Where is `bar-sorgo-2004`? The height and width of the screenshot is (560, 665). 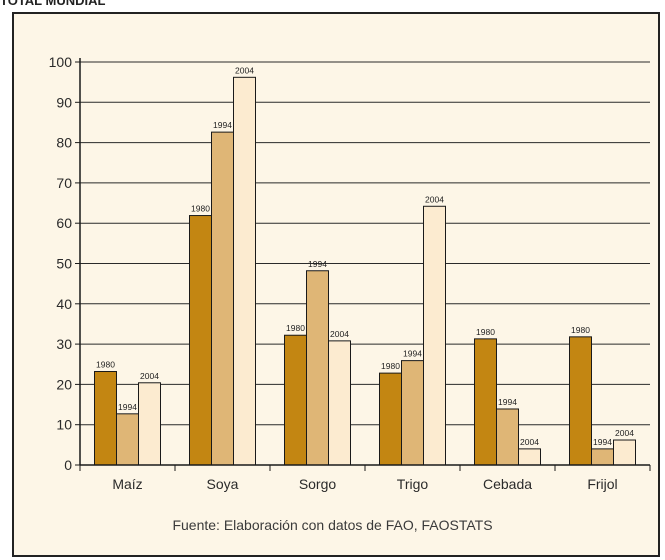
bar-sorgo-2004 is located at coordinates (339, 403).